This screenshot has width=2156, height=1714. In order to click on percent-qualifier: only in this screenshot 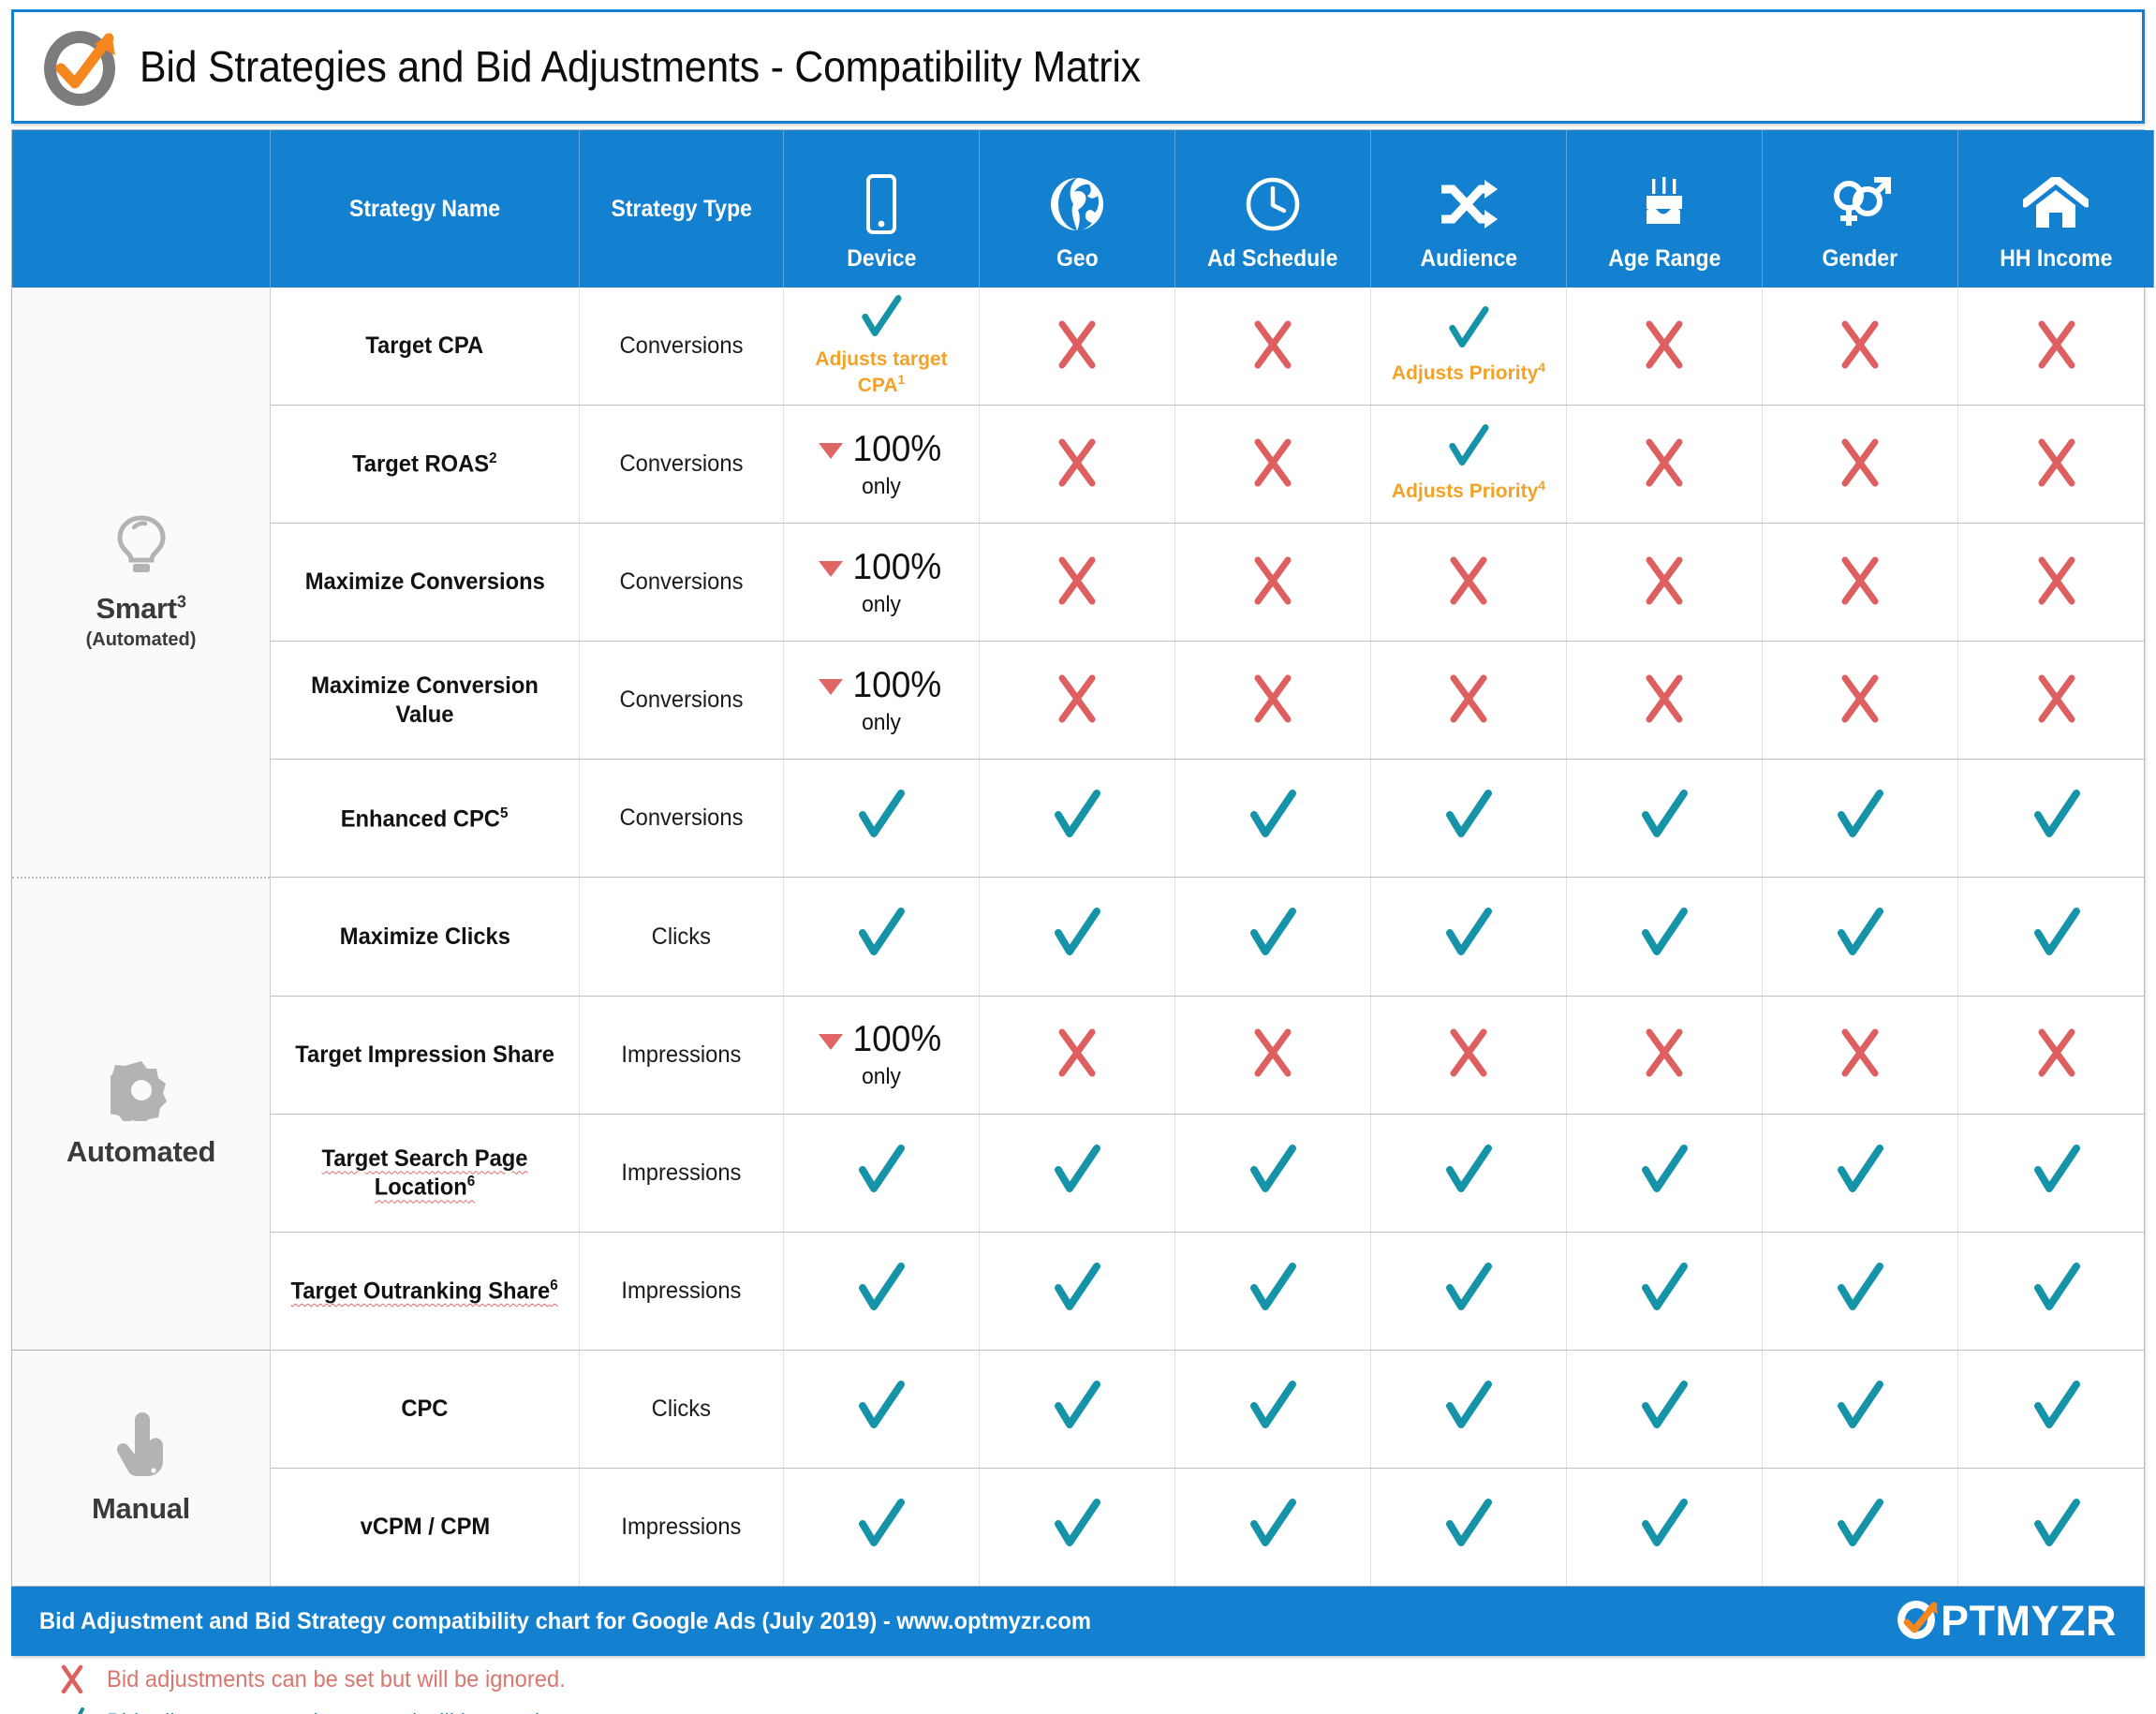, I will do `click(881, 722)`.